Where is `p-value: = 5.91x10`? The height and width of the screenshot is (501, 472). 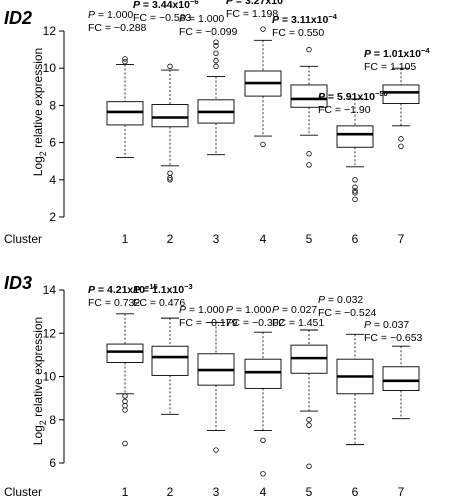
p-value: = 5.91x10 is located at coordinates (350, 97).